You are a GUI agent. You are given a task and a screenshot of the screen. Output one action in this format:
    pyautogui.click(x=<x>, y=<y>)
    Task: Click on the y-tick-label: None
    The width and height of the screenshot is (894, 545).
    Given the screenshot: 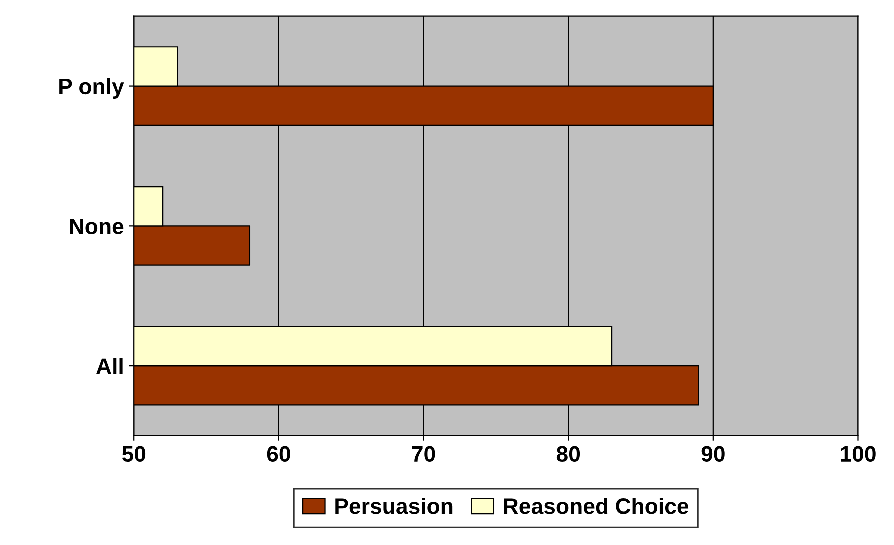 What is the action you would take?
    pyautogui.click(x=97, y=226)
    